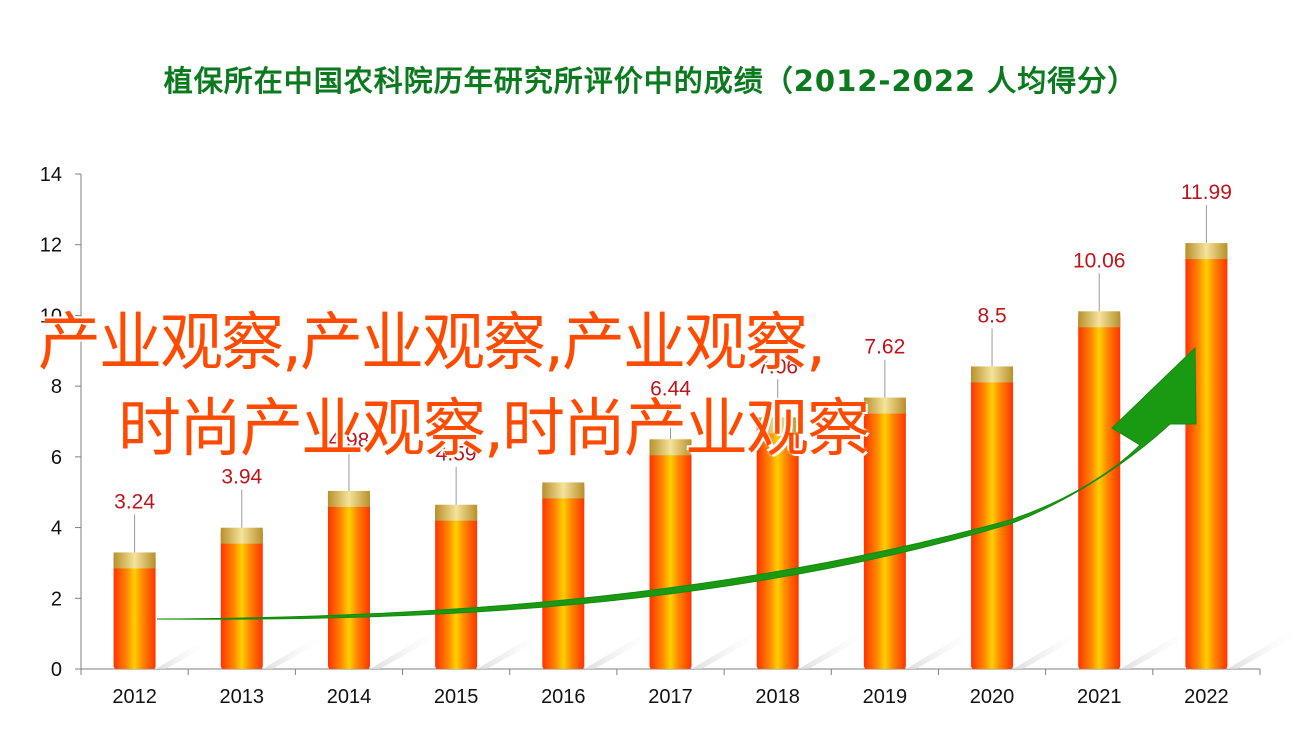 This screenshot has width=1301, height=730. I want to click on y-tick-label: 10, so click(51, 316).